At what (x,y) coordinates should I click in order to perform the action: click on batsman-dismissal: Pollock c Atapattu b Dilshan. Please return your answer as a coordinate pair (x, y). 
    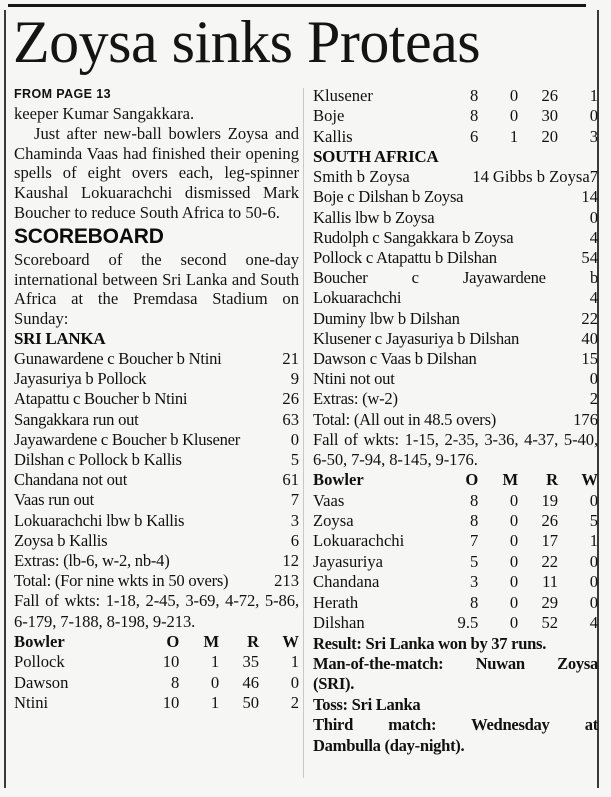
    Looking at the image, I should click on (405, 258).